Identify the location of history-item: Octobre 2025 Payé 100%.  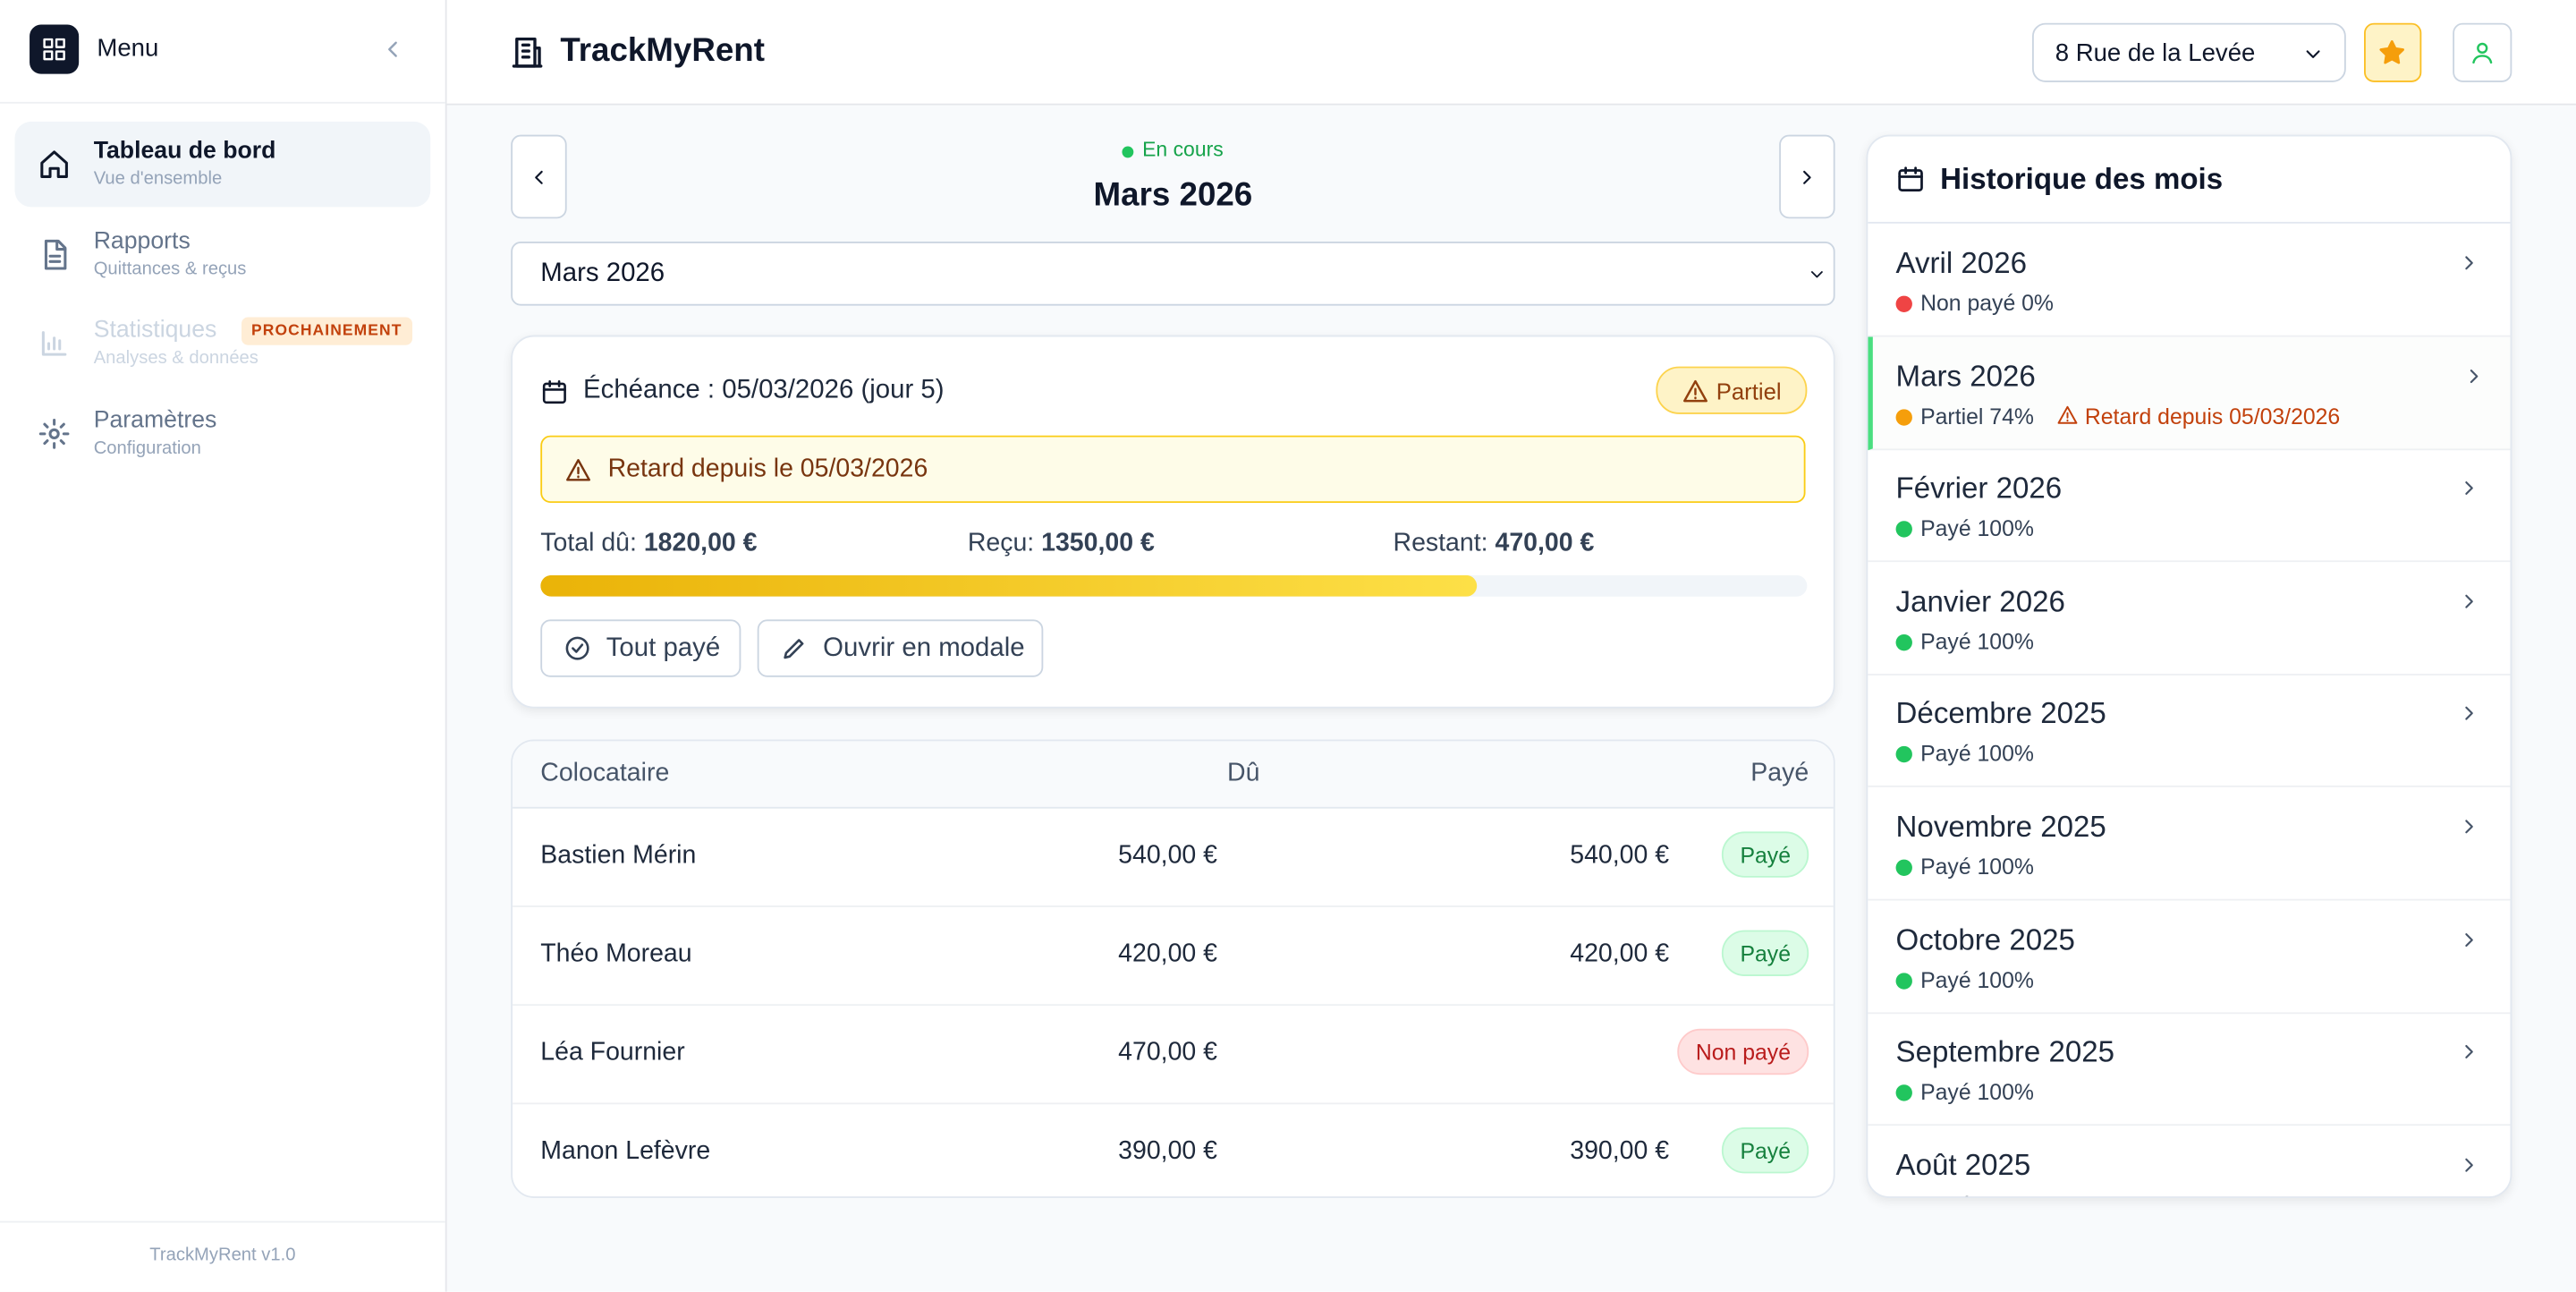
(2189, 957).